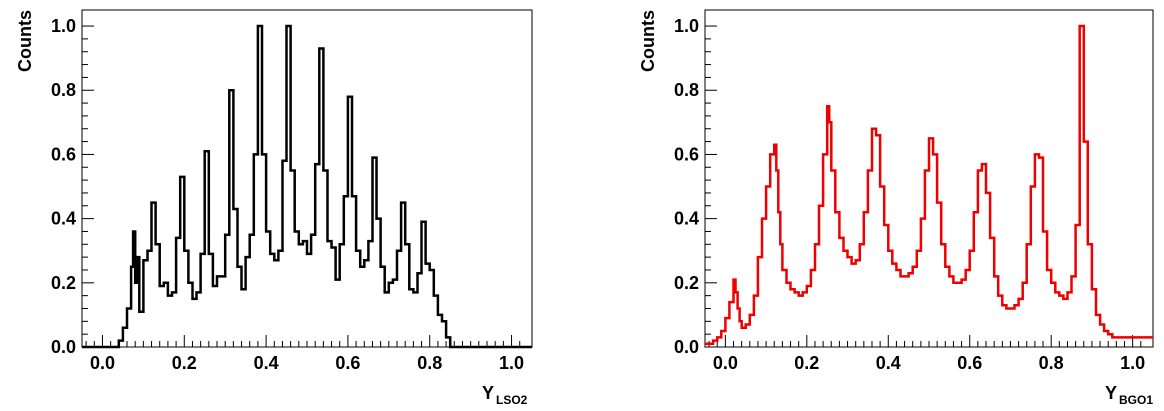 This screenshot has height=411, width=1164. I want to click on x-axis-title-subscript: BGO1, so click(1136, 400).